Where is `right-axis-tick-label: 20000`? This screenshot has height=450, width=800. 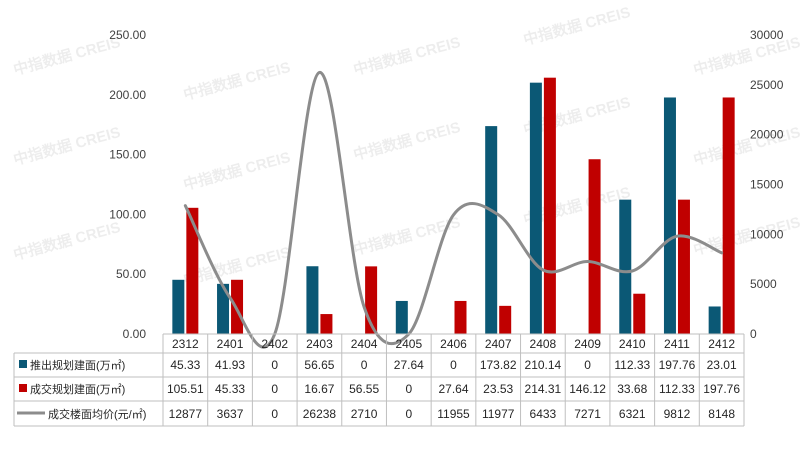 right-axis-tick-label: 20000 is located at coordinates (767, 135).